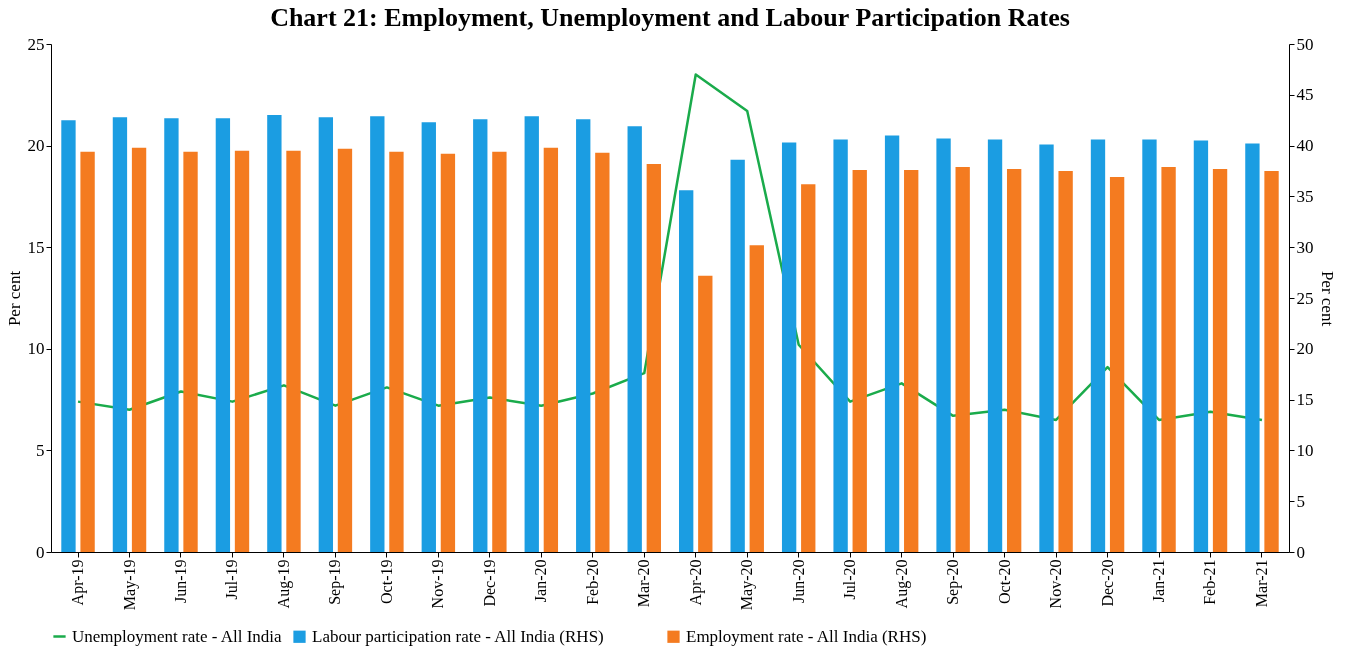 Image resolution: width=1349 pixels, height=657 pixels. Describe the element at coordinates (1056, 584) in the screenshot. I see `x-tick-label: Nov-20` at that location.